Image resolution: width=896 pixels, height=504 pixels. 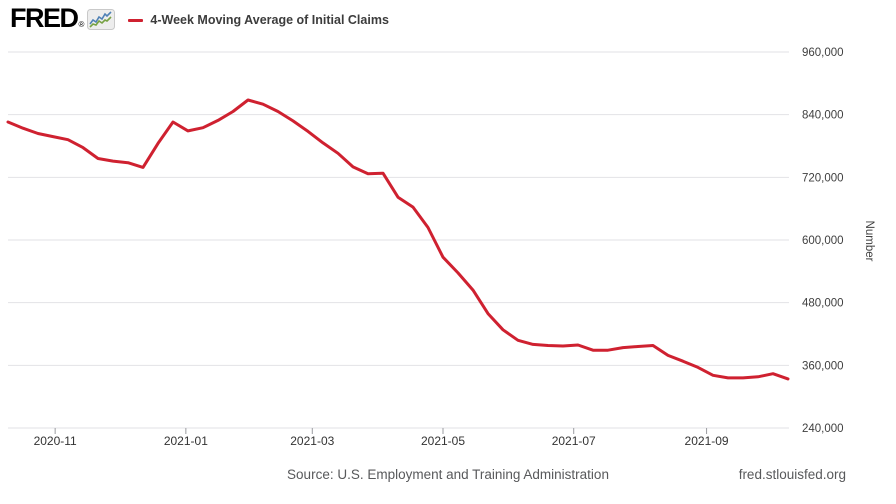 I want to click on y-tick-label: 240,000, so click(x=823, y=429).